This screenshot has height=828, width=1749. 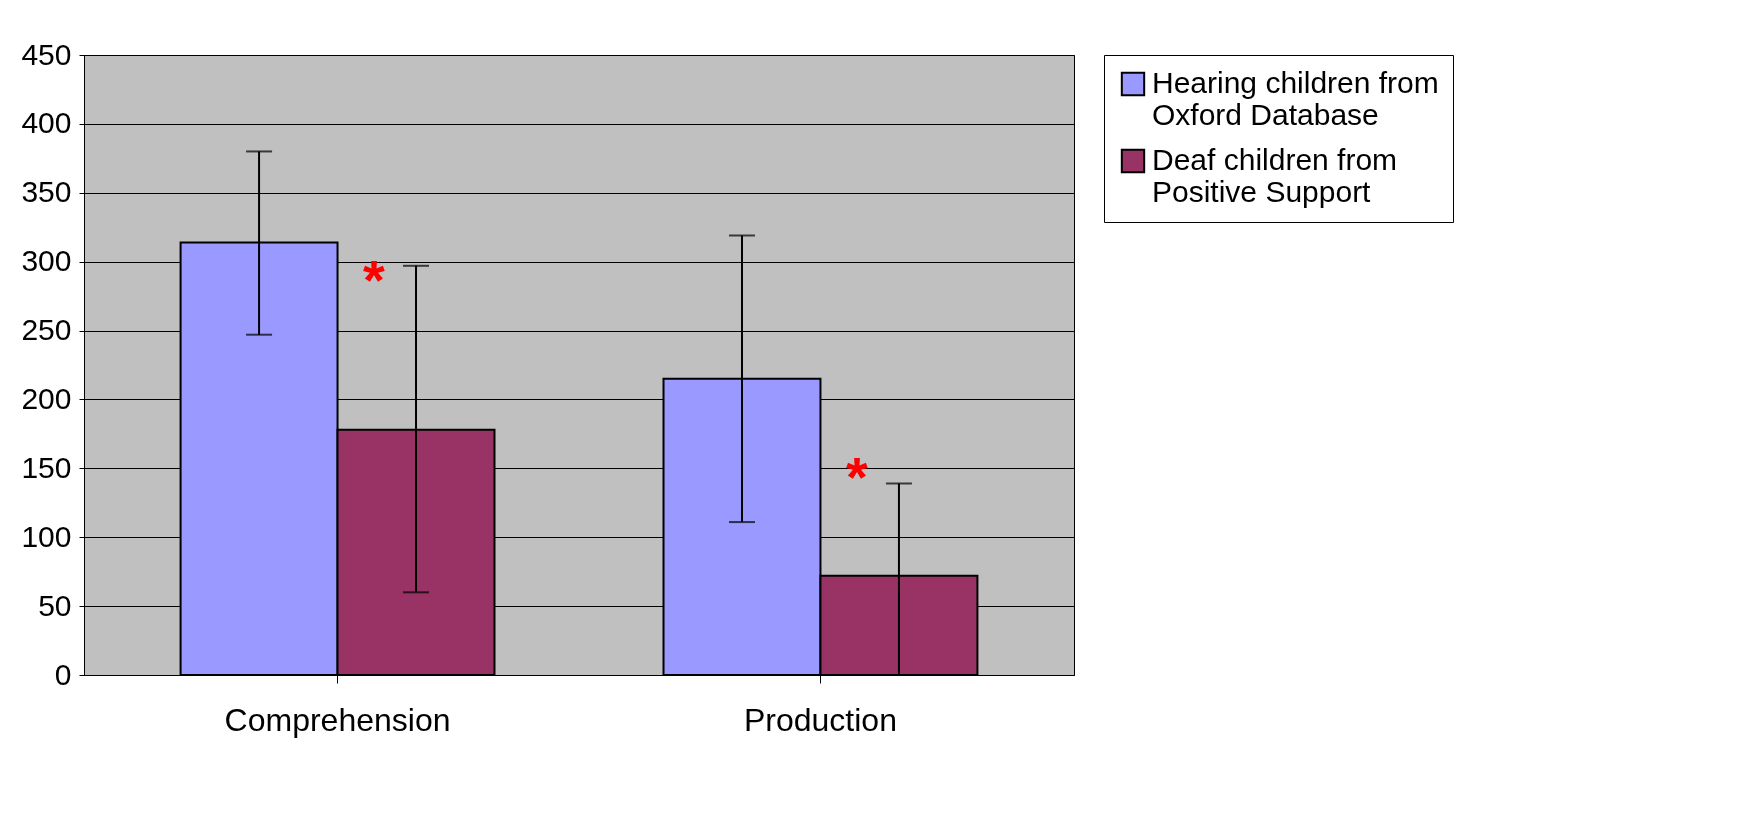 What do you see at coordinates (63, 674) in the screenshot?
I see `y-tick-label: 0` at bounding box center [63, 674].